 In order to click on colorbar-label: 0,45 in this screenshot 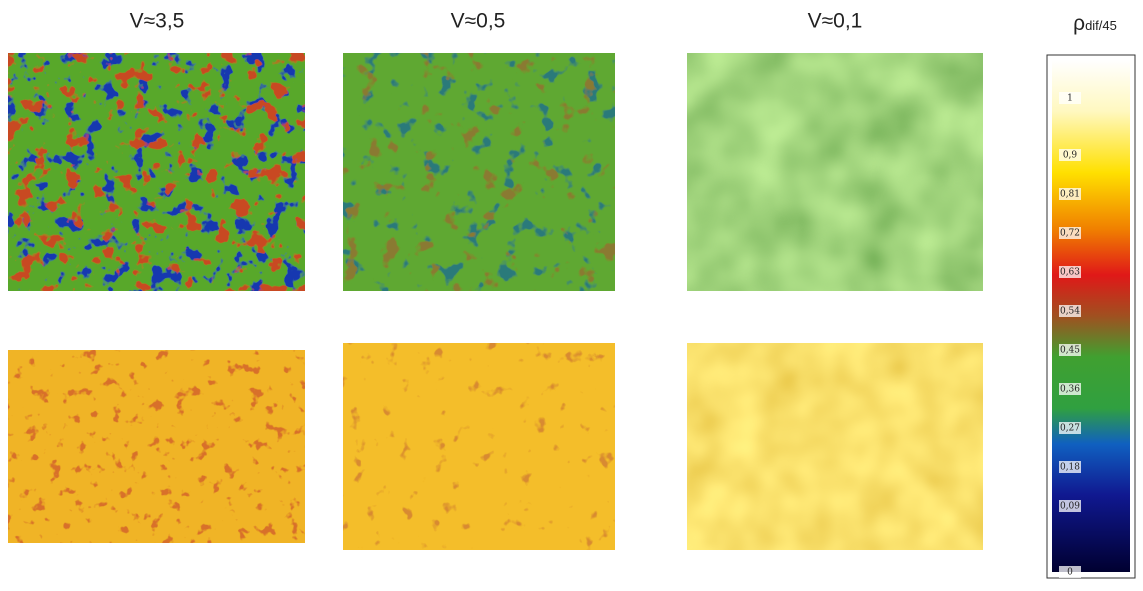, I will do `click(1070, 351)`.